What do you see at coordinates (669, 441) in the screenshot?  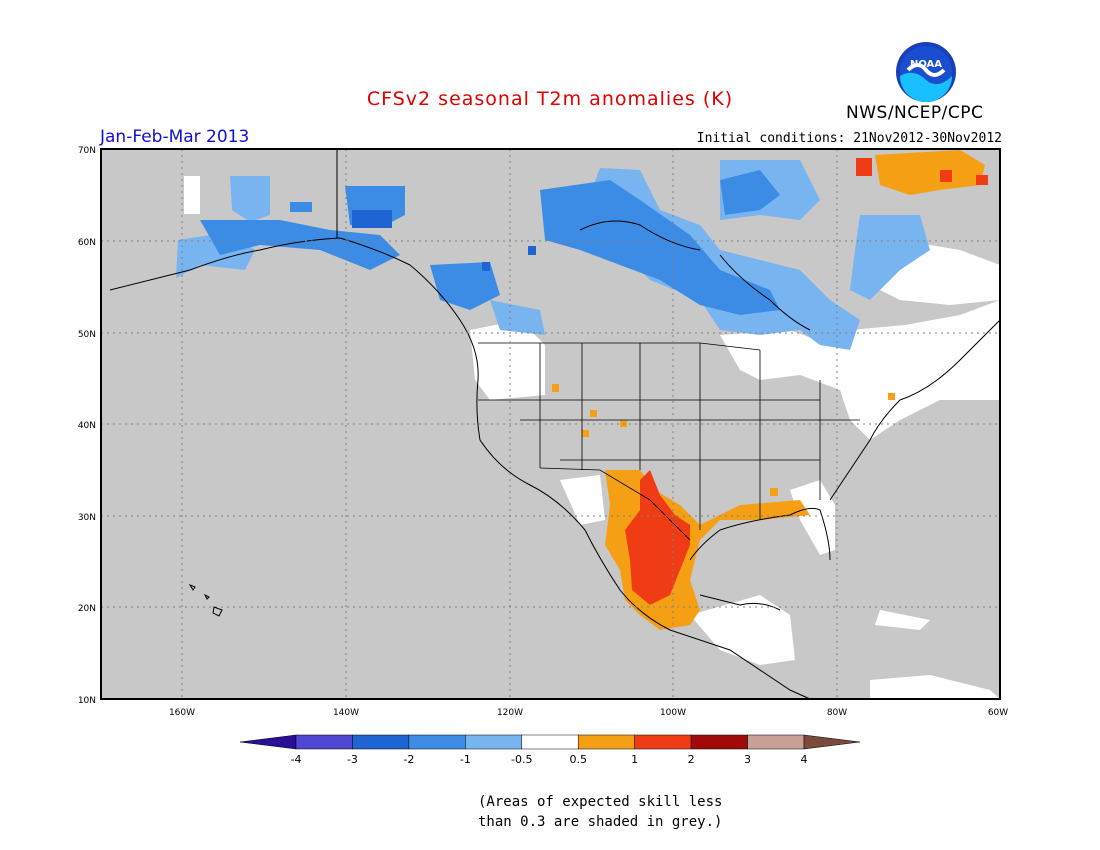 I see `political-borders` at bounding box center [669, 441].